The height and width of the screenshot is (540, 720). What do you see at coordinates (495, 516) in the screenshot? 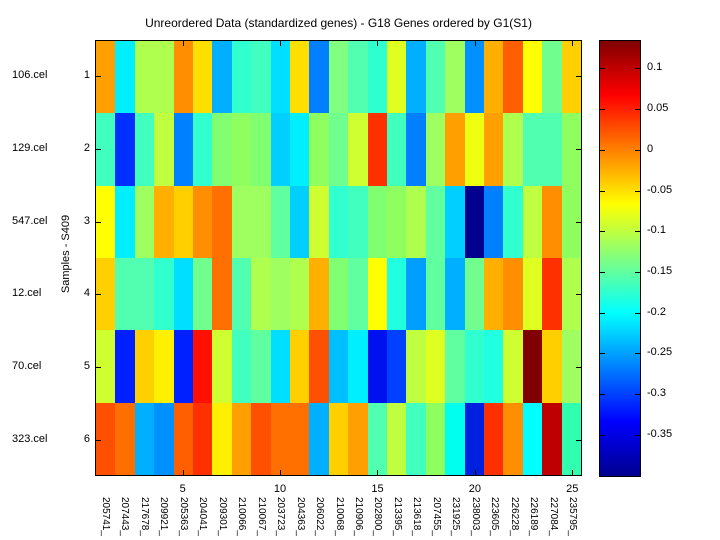
I see `gene-label: 223605_` at bounding box center [495, 516].